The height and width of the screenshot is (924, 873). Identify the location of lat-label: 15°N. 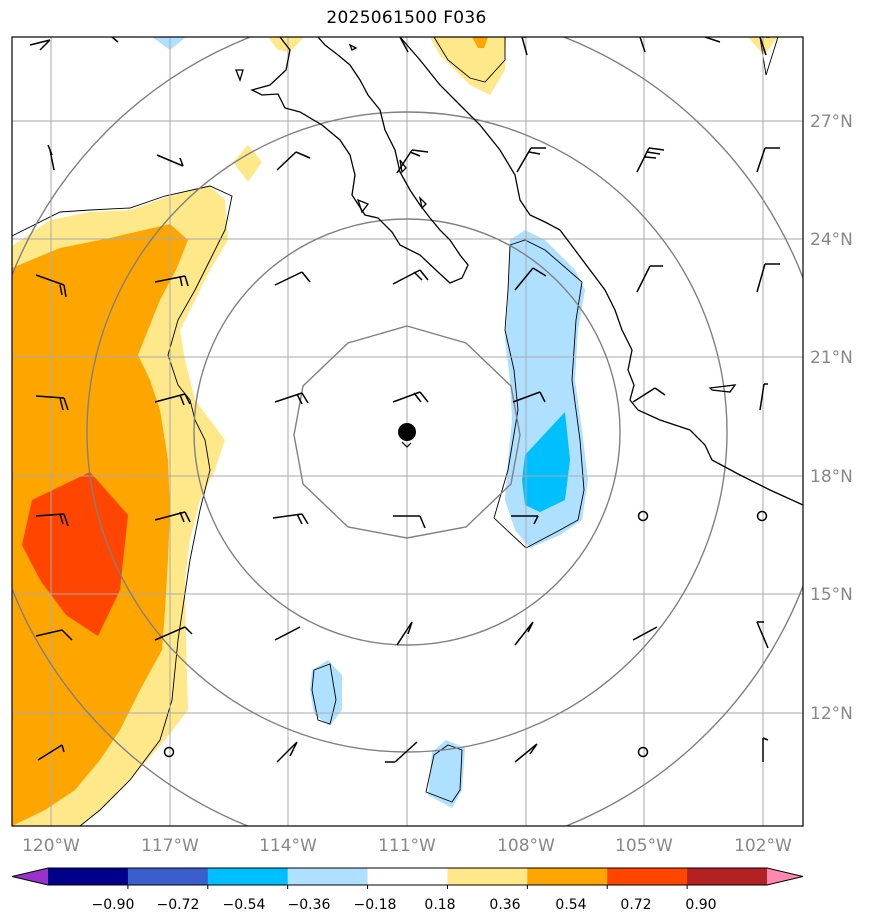
(831, 595).